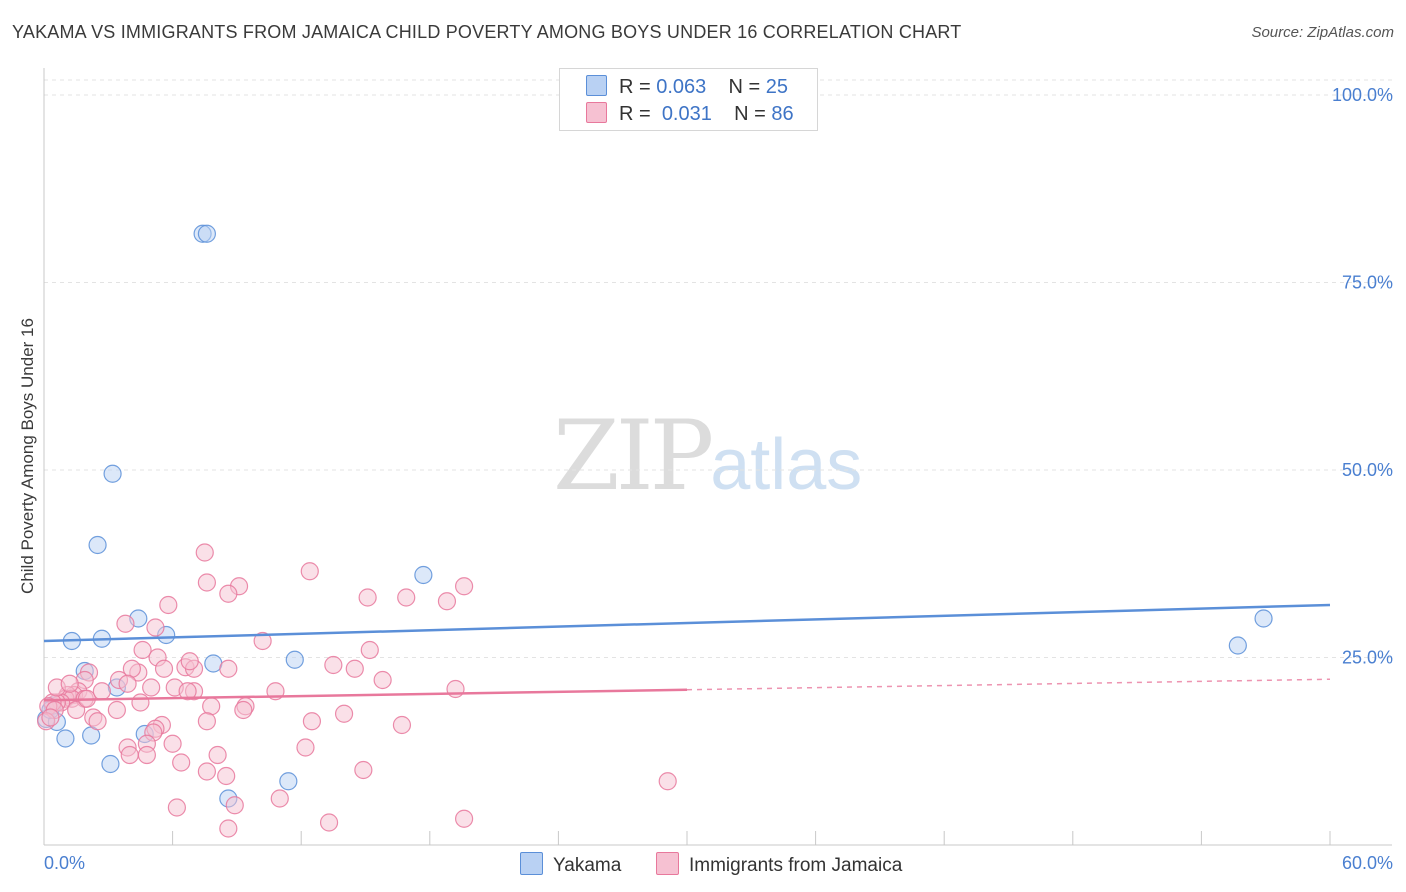 Image resolution: width=1406 pixels, height=892 pixels. Describe the element at coordinates (1367, 283) in the screenshot. I see `y-tick-label: 75.0%` at that location.